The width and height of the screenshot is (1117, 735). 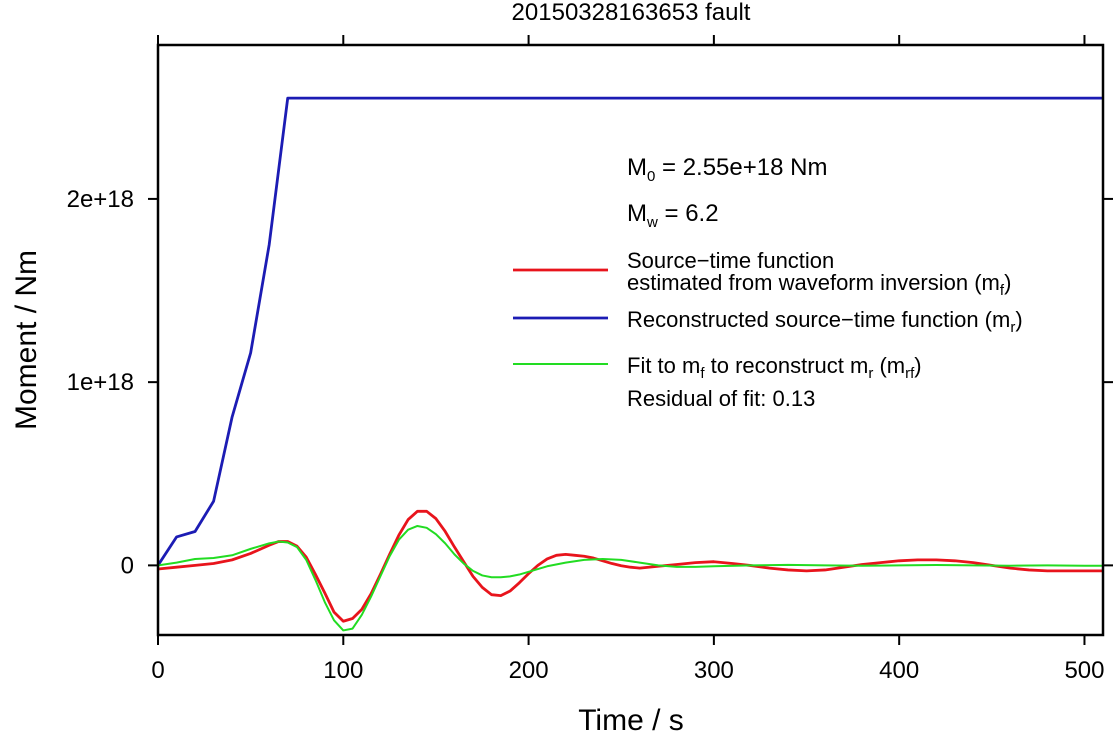 What do you see at coordinates (631, 719) in the screenshot?
I see `x-axis-title: Time / s` at bounding box center [631, 719].